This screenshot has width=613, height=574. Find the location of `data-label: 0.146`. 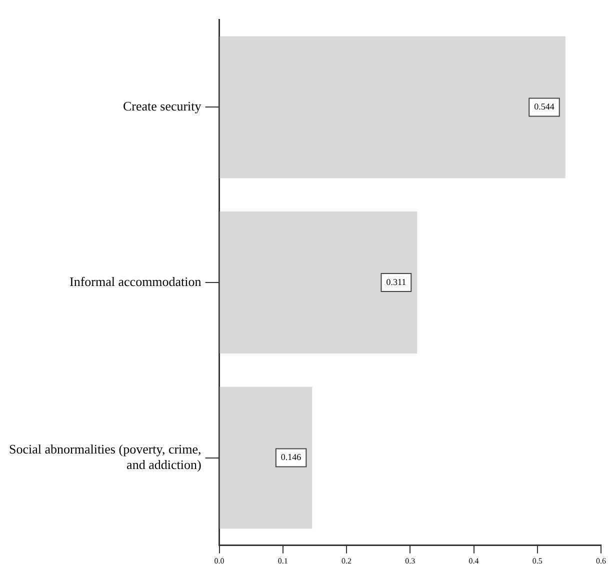

data-label: 0.146 is located at coordinates (291, 457).